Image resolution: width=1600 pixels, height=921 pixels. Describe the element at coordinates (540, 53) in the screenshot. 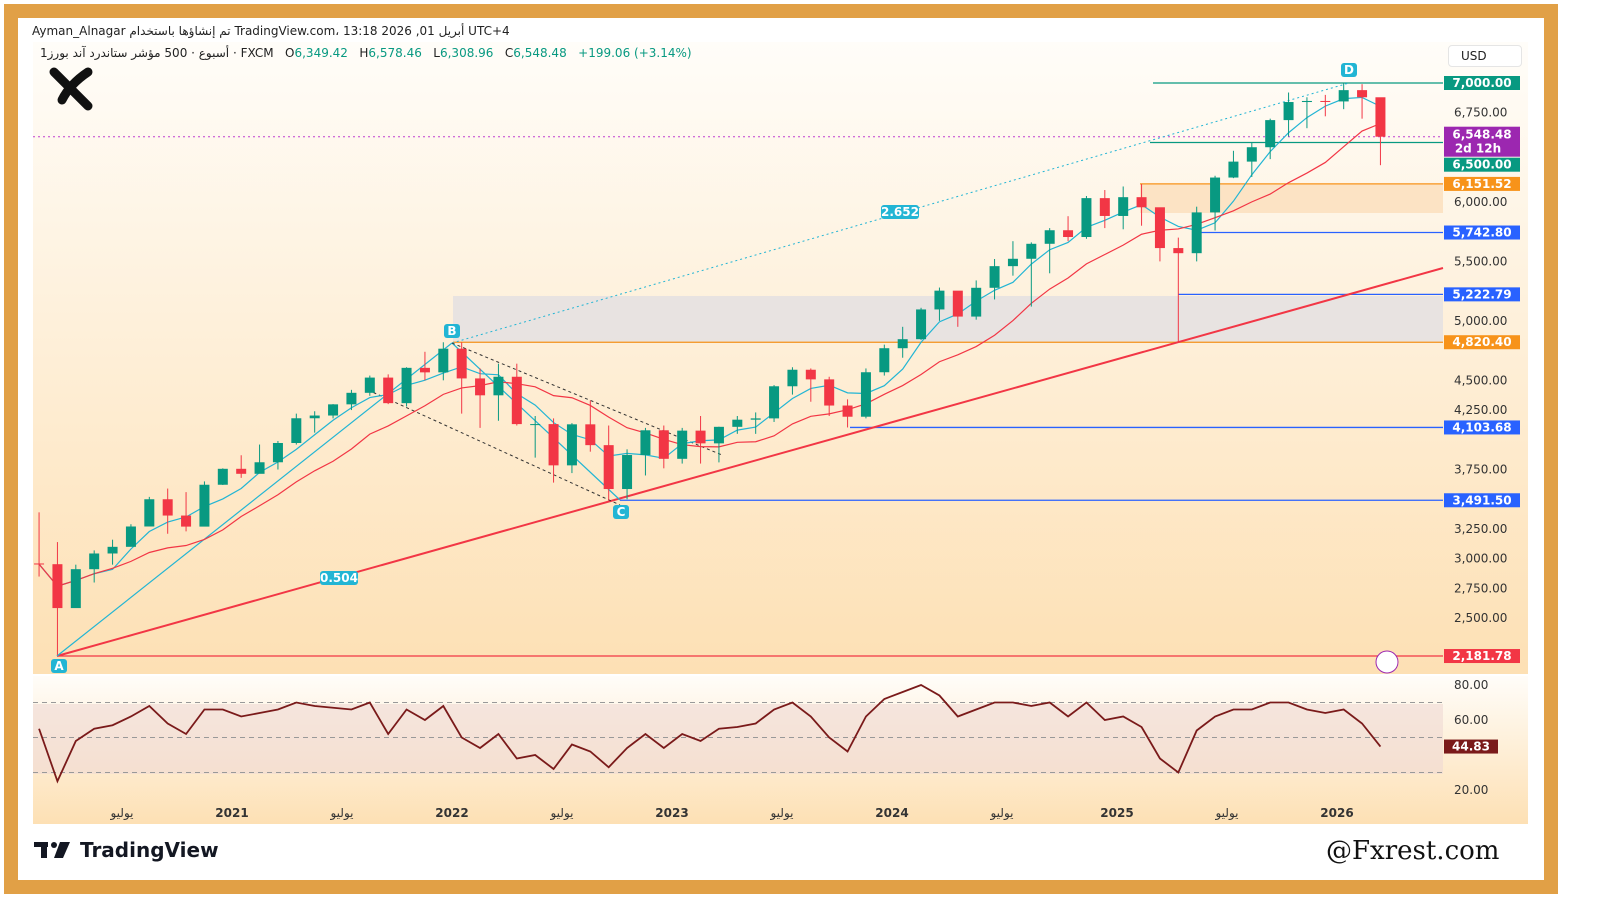

I see `close-value: 6,548.48` at that location.